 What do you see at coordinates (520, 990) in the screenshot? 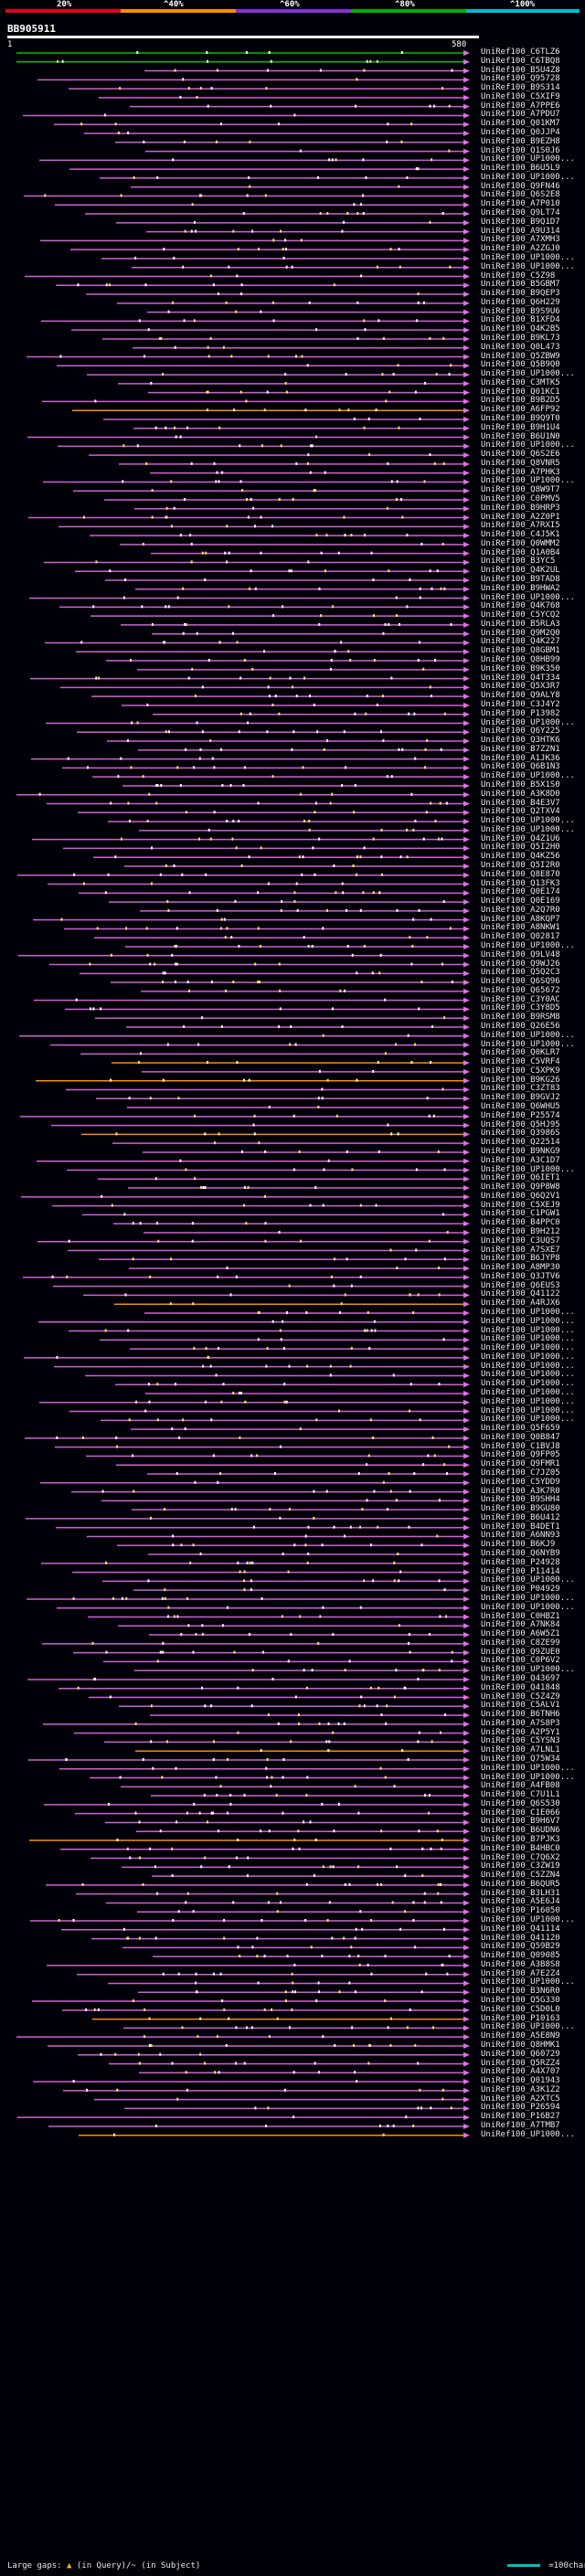
I see `hit-label: UniRef100_Q65672` at bounding box center [520, 990].